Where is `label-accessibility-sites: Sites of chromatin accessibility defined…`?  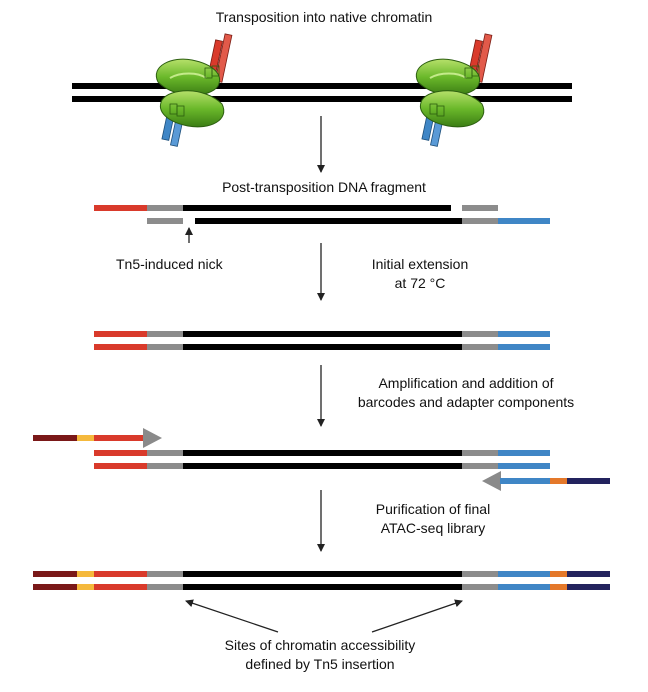 label-accessibility-sites: Sites of chromatin accessibility defined… is located at coordinates (320, 655).